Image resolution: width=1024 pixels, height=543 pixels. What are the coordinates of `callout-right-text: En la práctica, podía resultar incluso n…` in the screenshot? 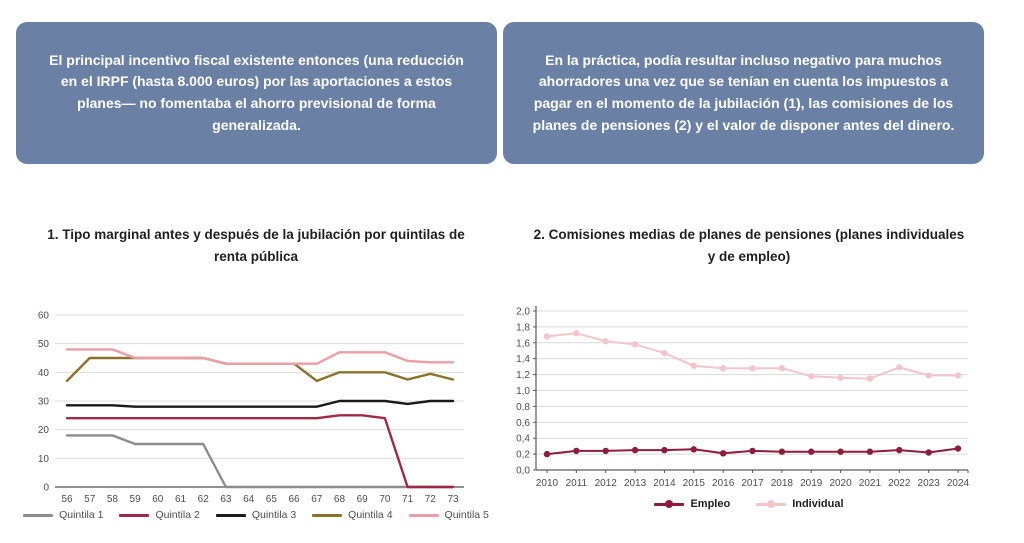 It's located at (743, 92).